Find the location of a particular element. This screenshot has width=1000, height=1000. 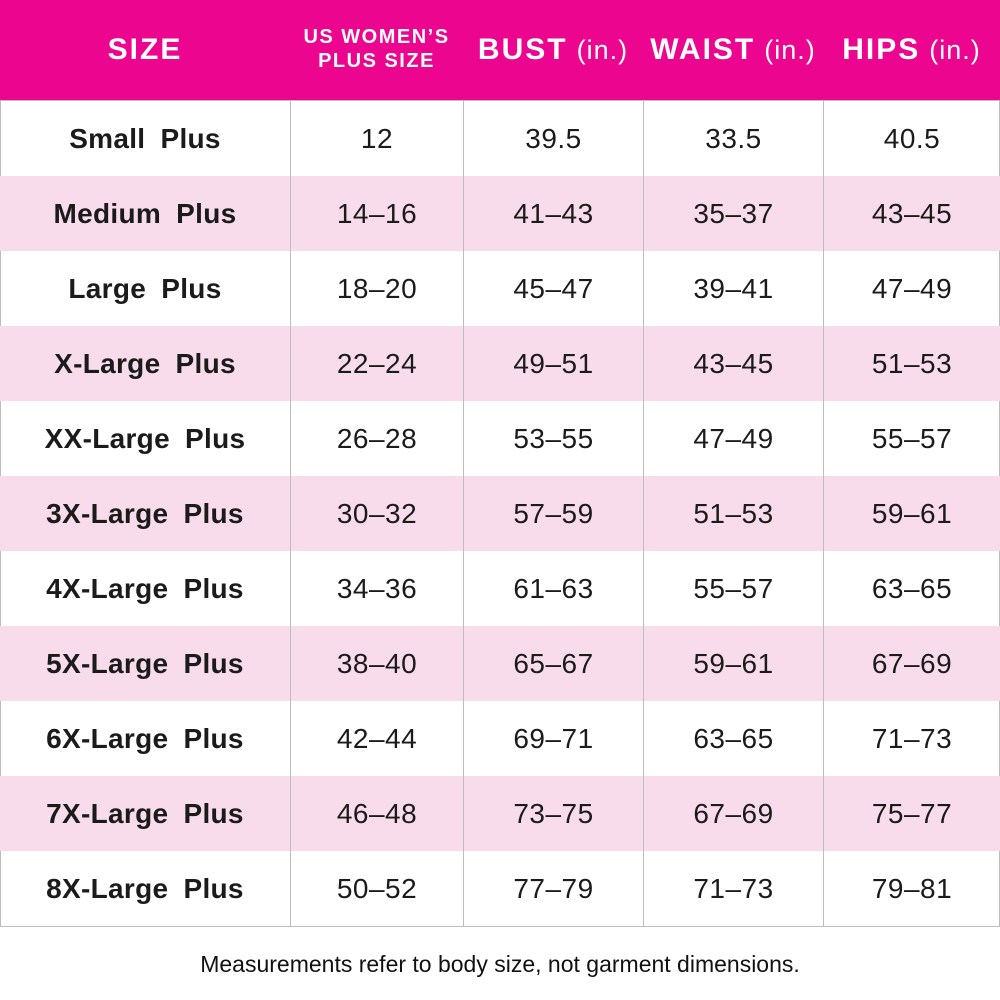

us-plus-size-value: 42–44 is located at coordinates (376, 738).